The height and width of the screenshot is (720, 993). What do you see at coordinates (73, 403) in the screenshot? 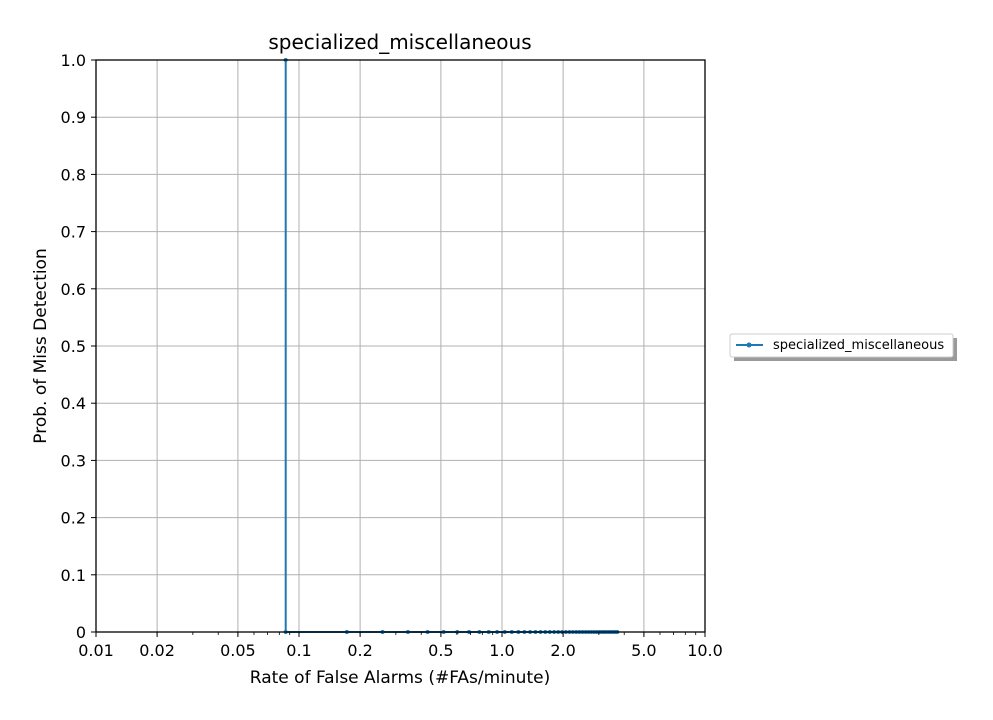
I see `y-tick-label: 0.4` at bounding box center [73, 403].